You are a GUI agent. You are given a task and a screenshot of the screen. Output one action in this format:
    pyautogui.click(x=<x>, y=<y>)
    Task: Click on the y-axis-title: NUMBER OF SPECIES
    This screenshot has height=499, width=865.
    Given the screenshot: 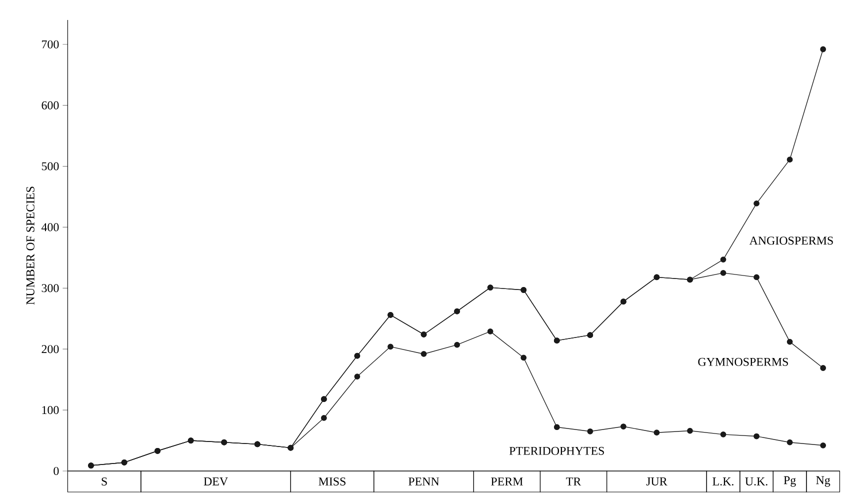 What is the action you would take?
    pyautogui.click(x=30, y=245)
    